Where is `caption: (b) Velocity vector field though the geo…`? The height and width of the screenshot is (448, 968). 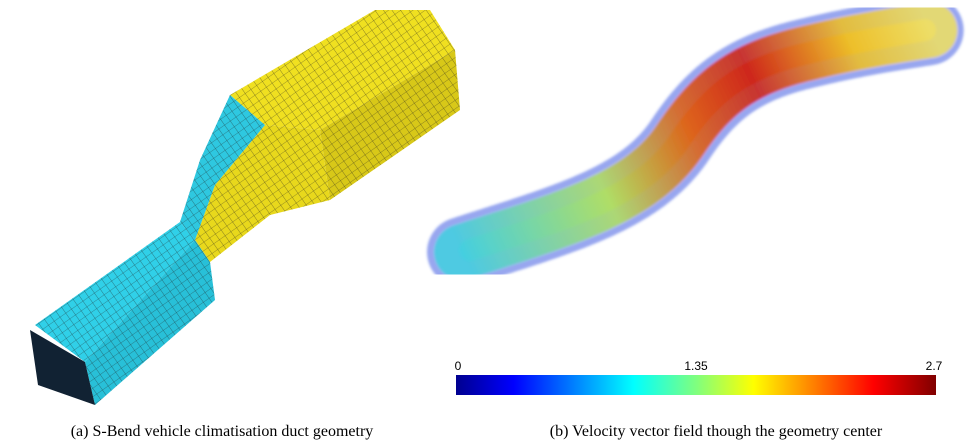
caption: (b) Velocity vector field though the geo… is located at coordinates (716, 431).